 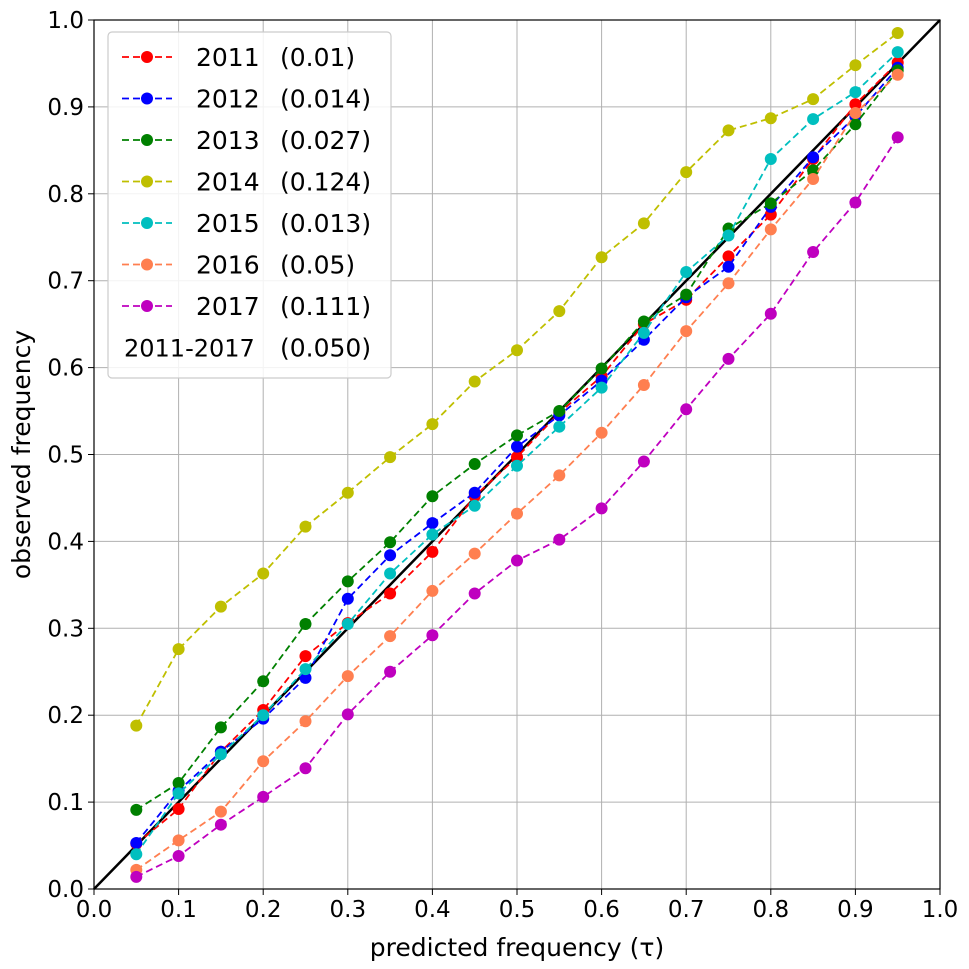 I want to click on legend-item-2011: 2011 (0.01), so click(x=238, y=57).